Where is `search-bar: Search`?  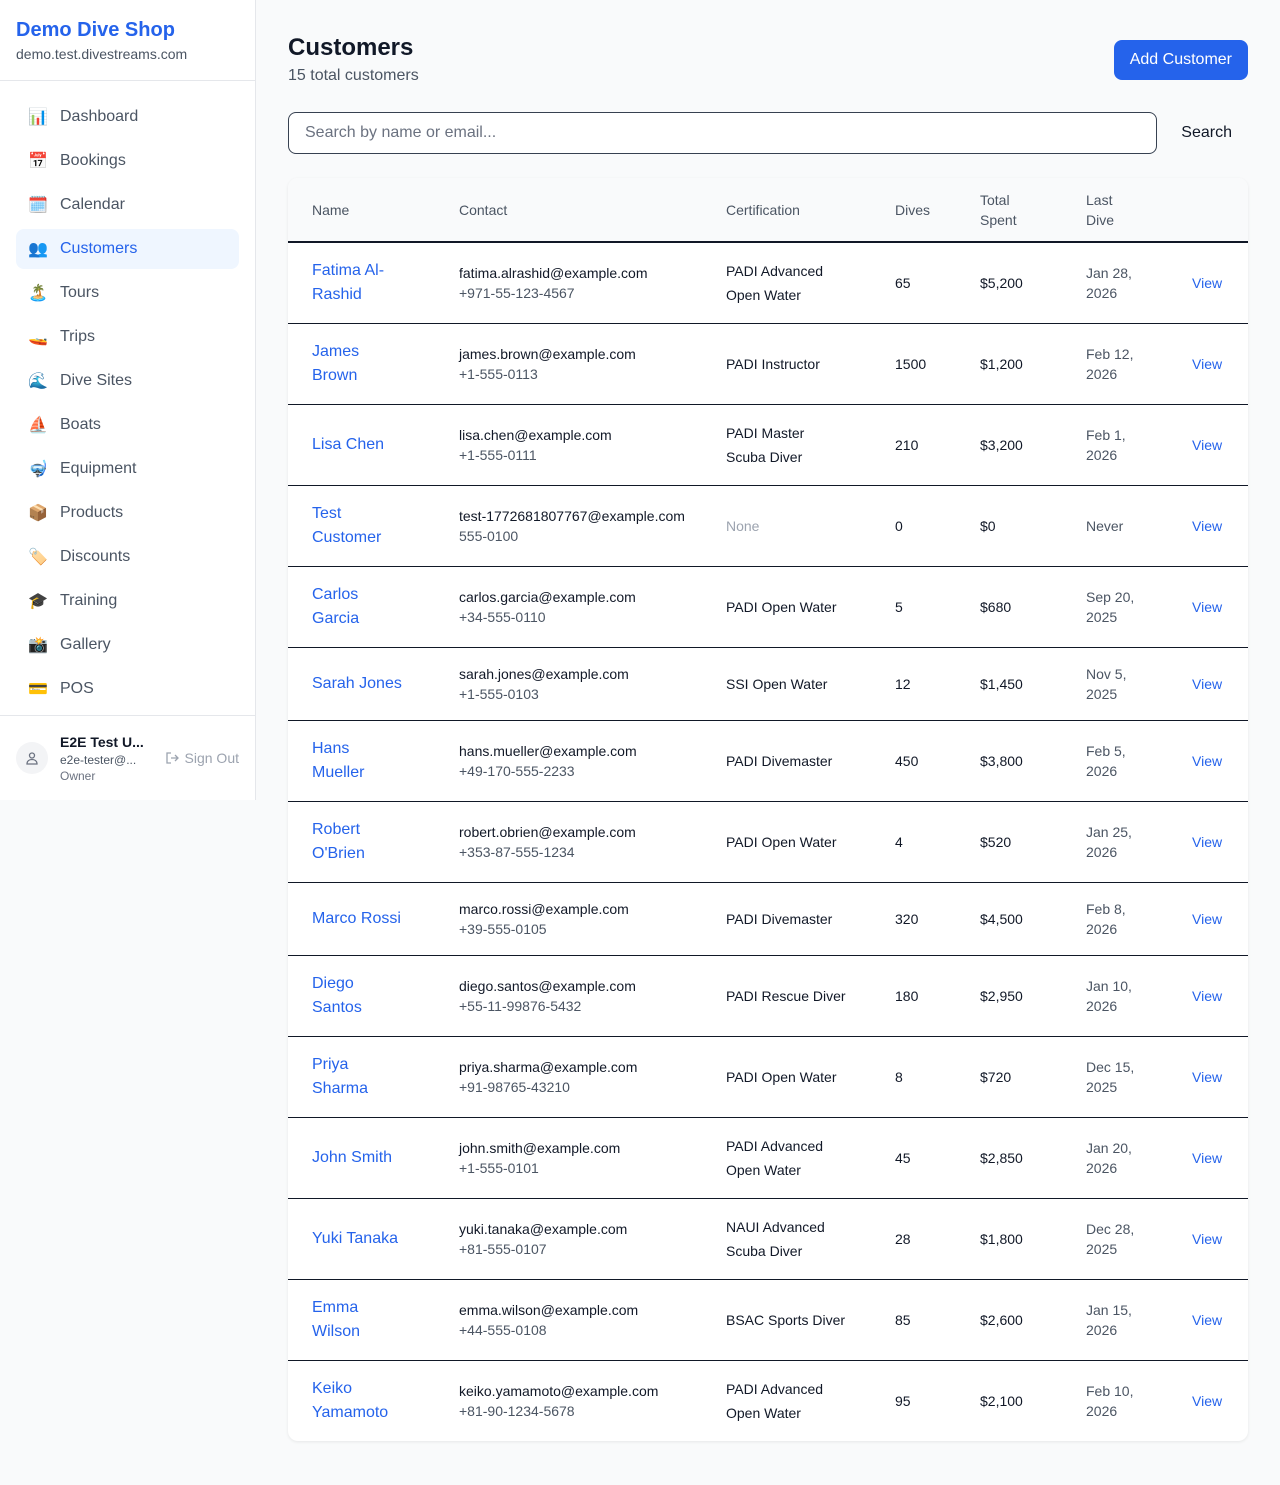 search-bar: Search is located at coordinates (768, 133).